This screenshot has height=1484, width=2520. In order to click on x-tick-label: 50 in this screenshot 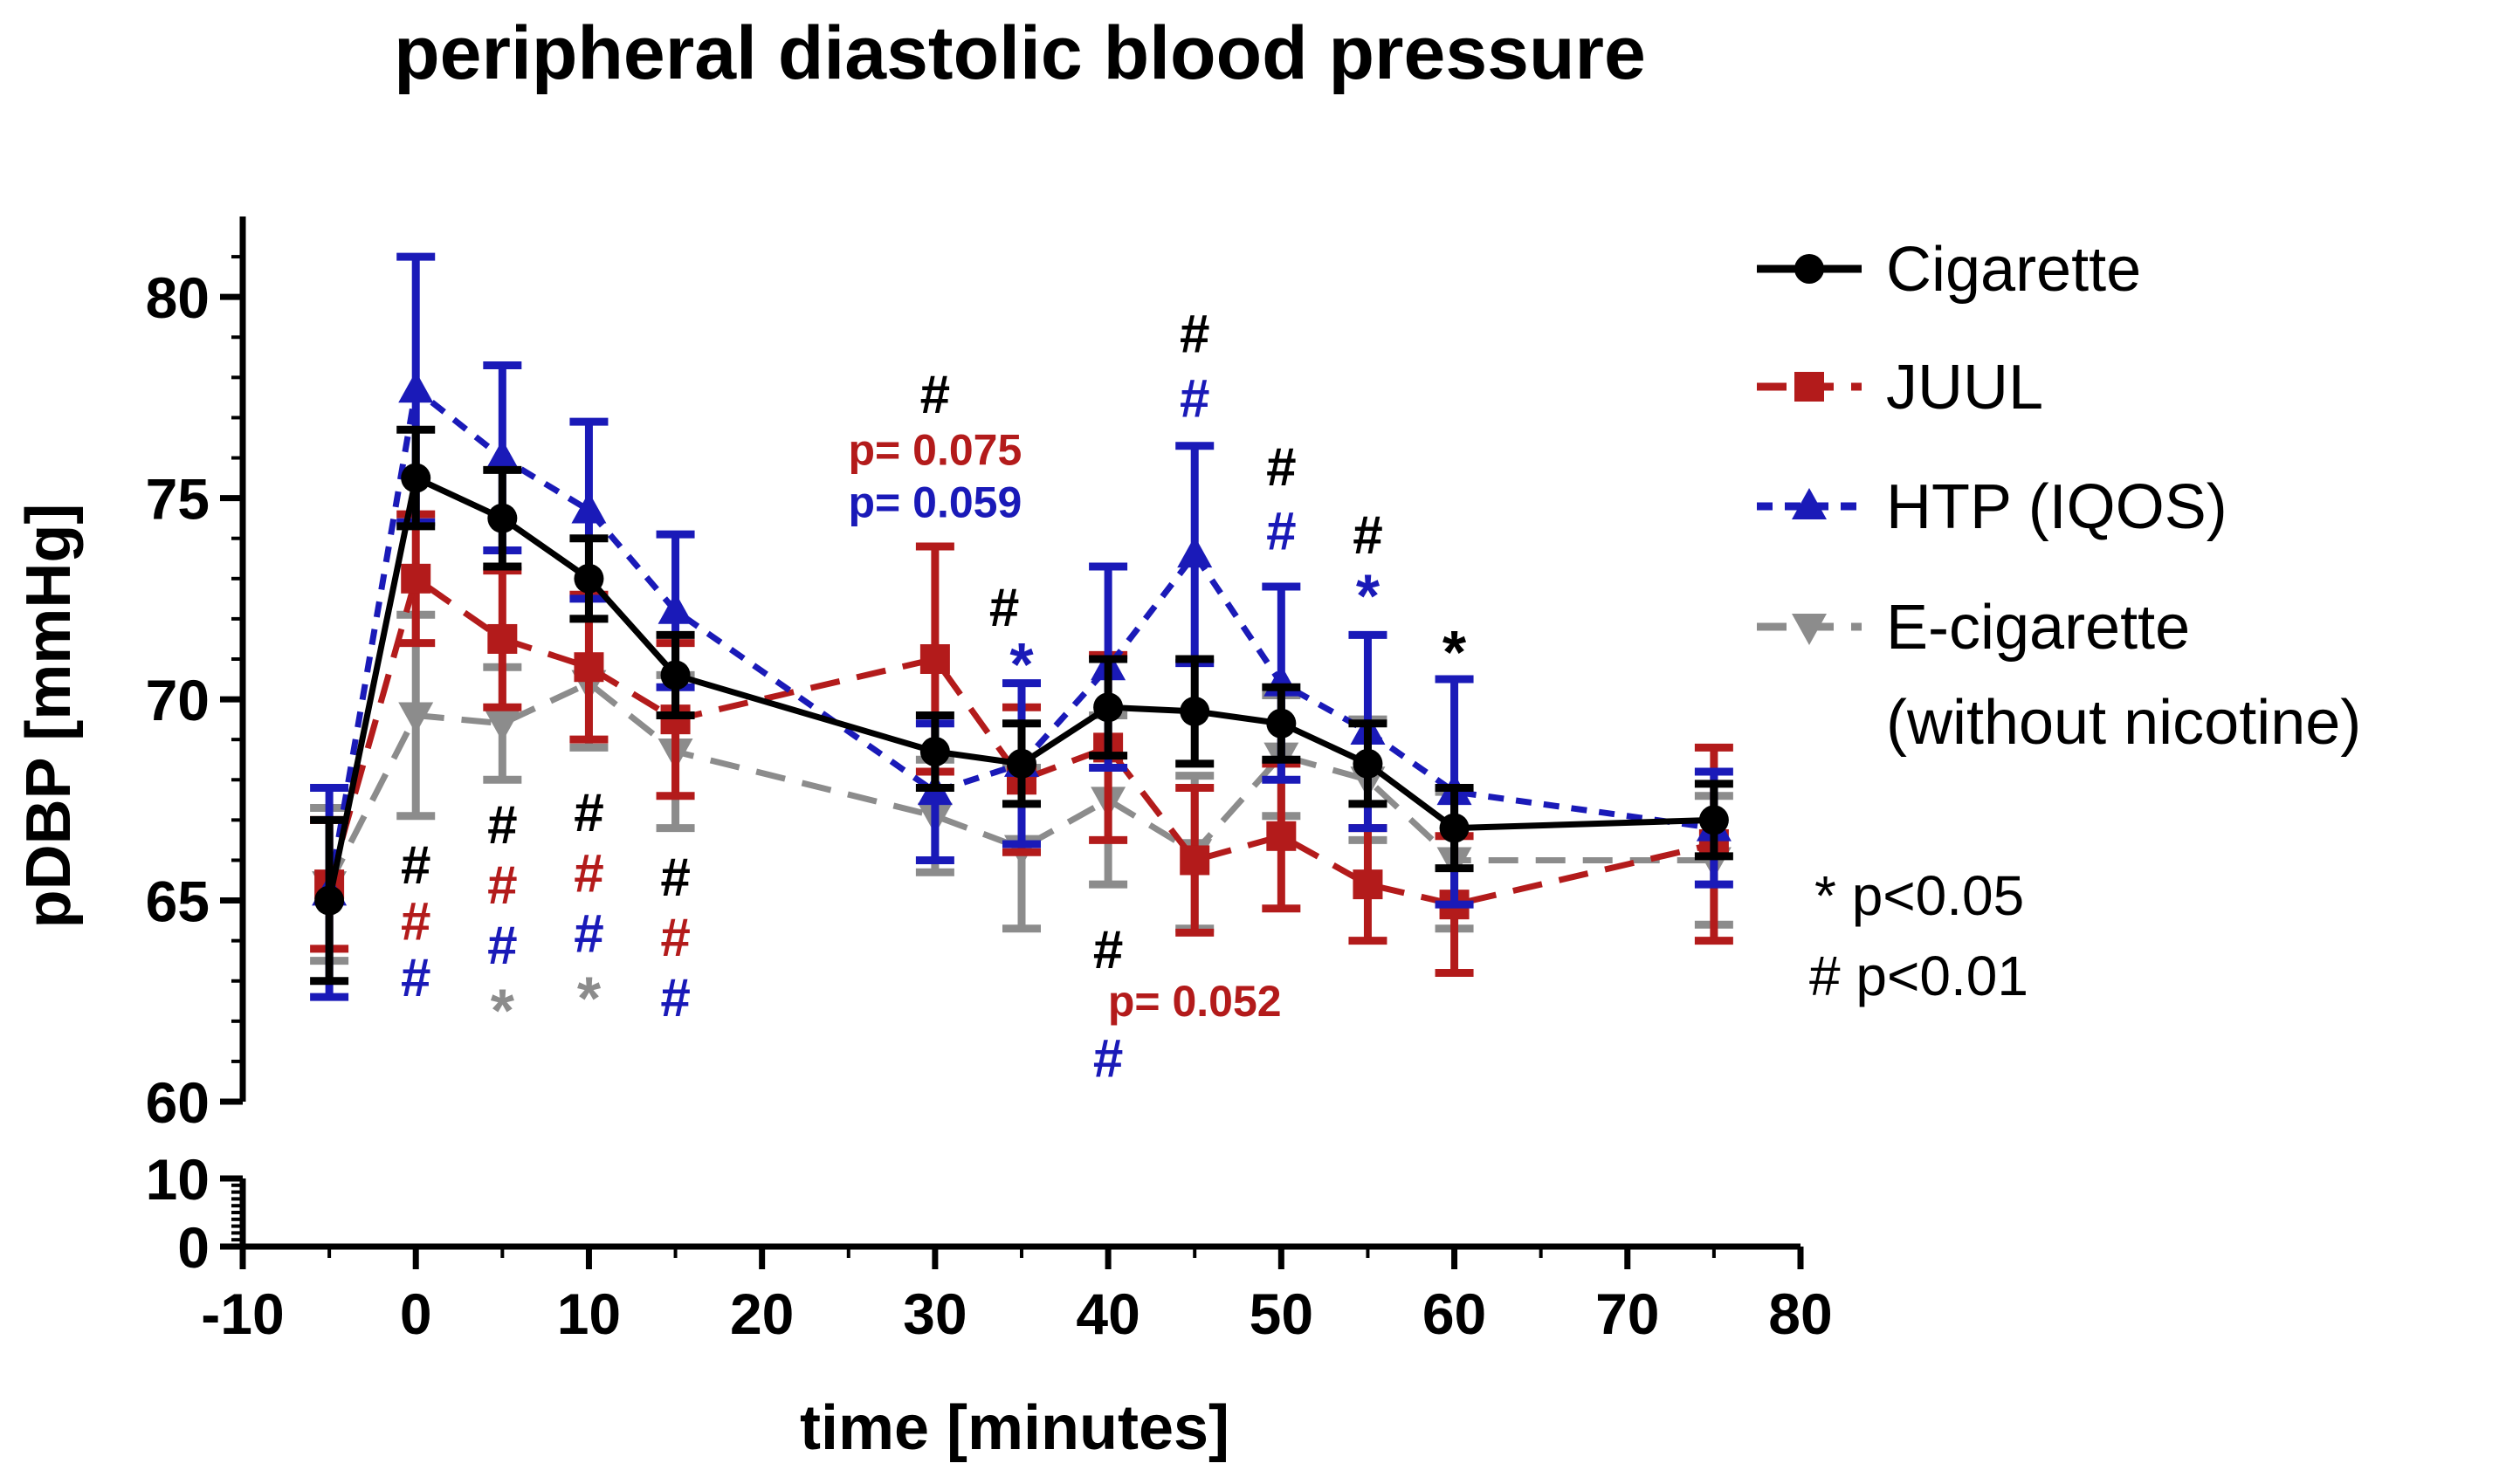, I will do `click(1281, 1314)`.